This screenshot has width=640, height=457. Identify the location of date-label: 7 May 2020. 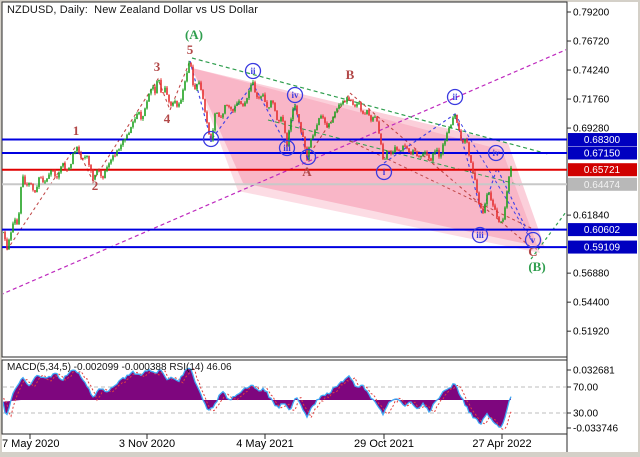
(30, 444).